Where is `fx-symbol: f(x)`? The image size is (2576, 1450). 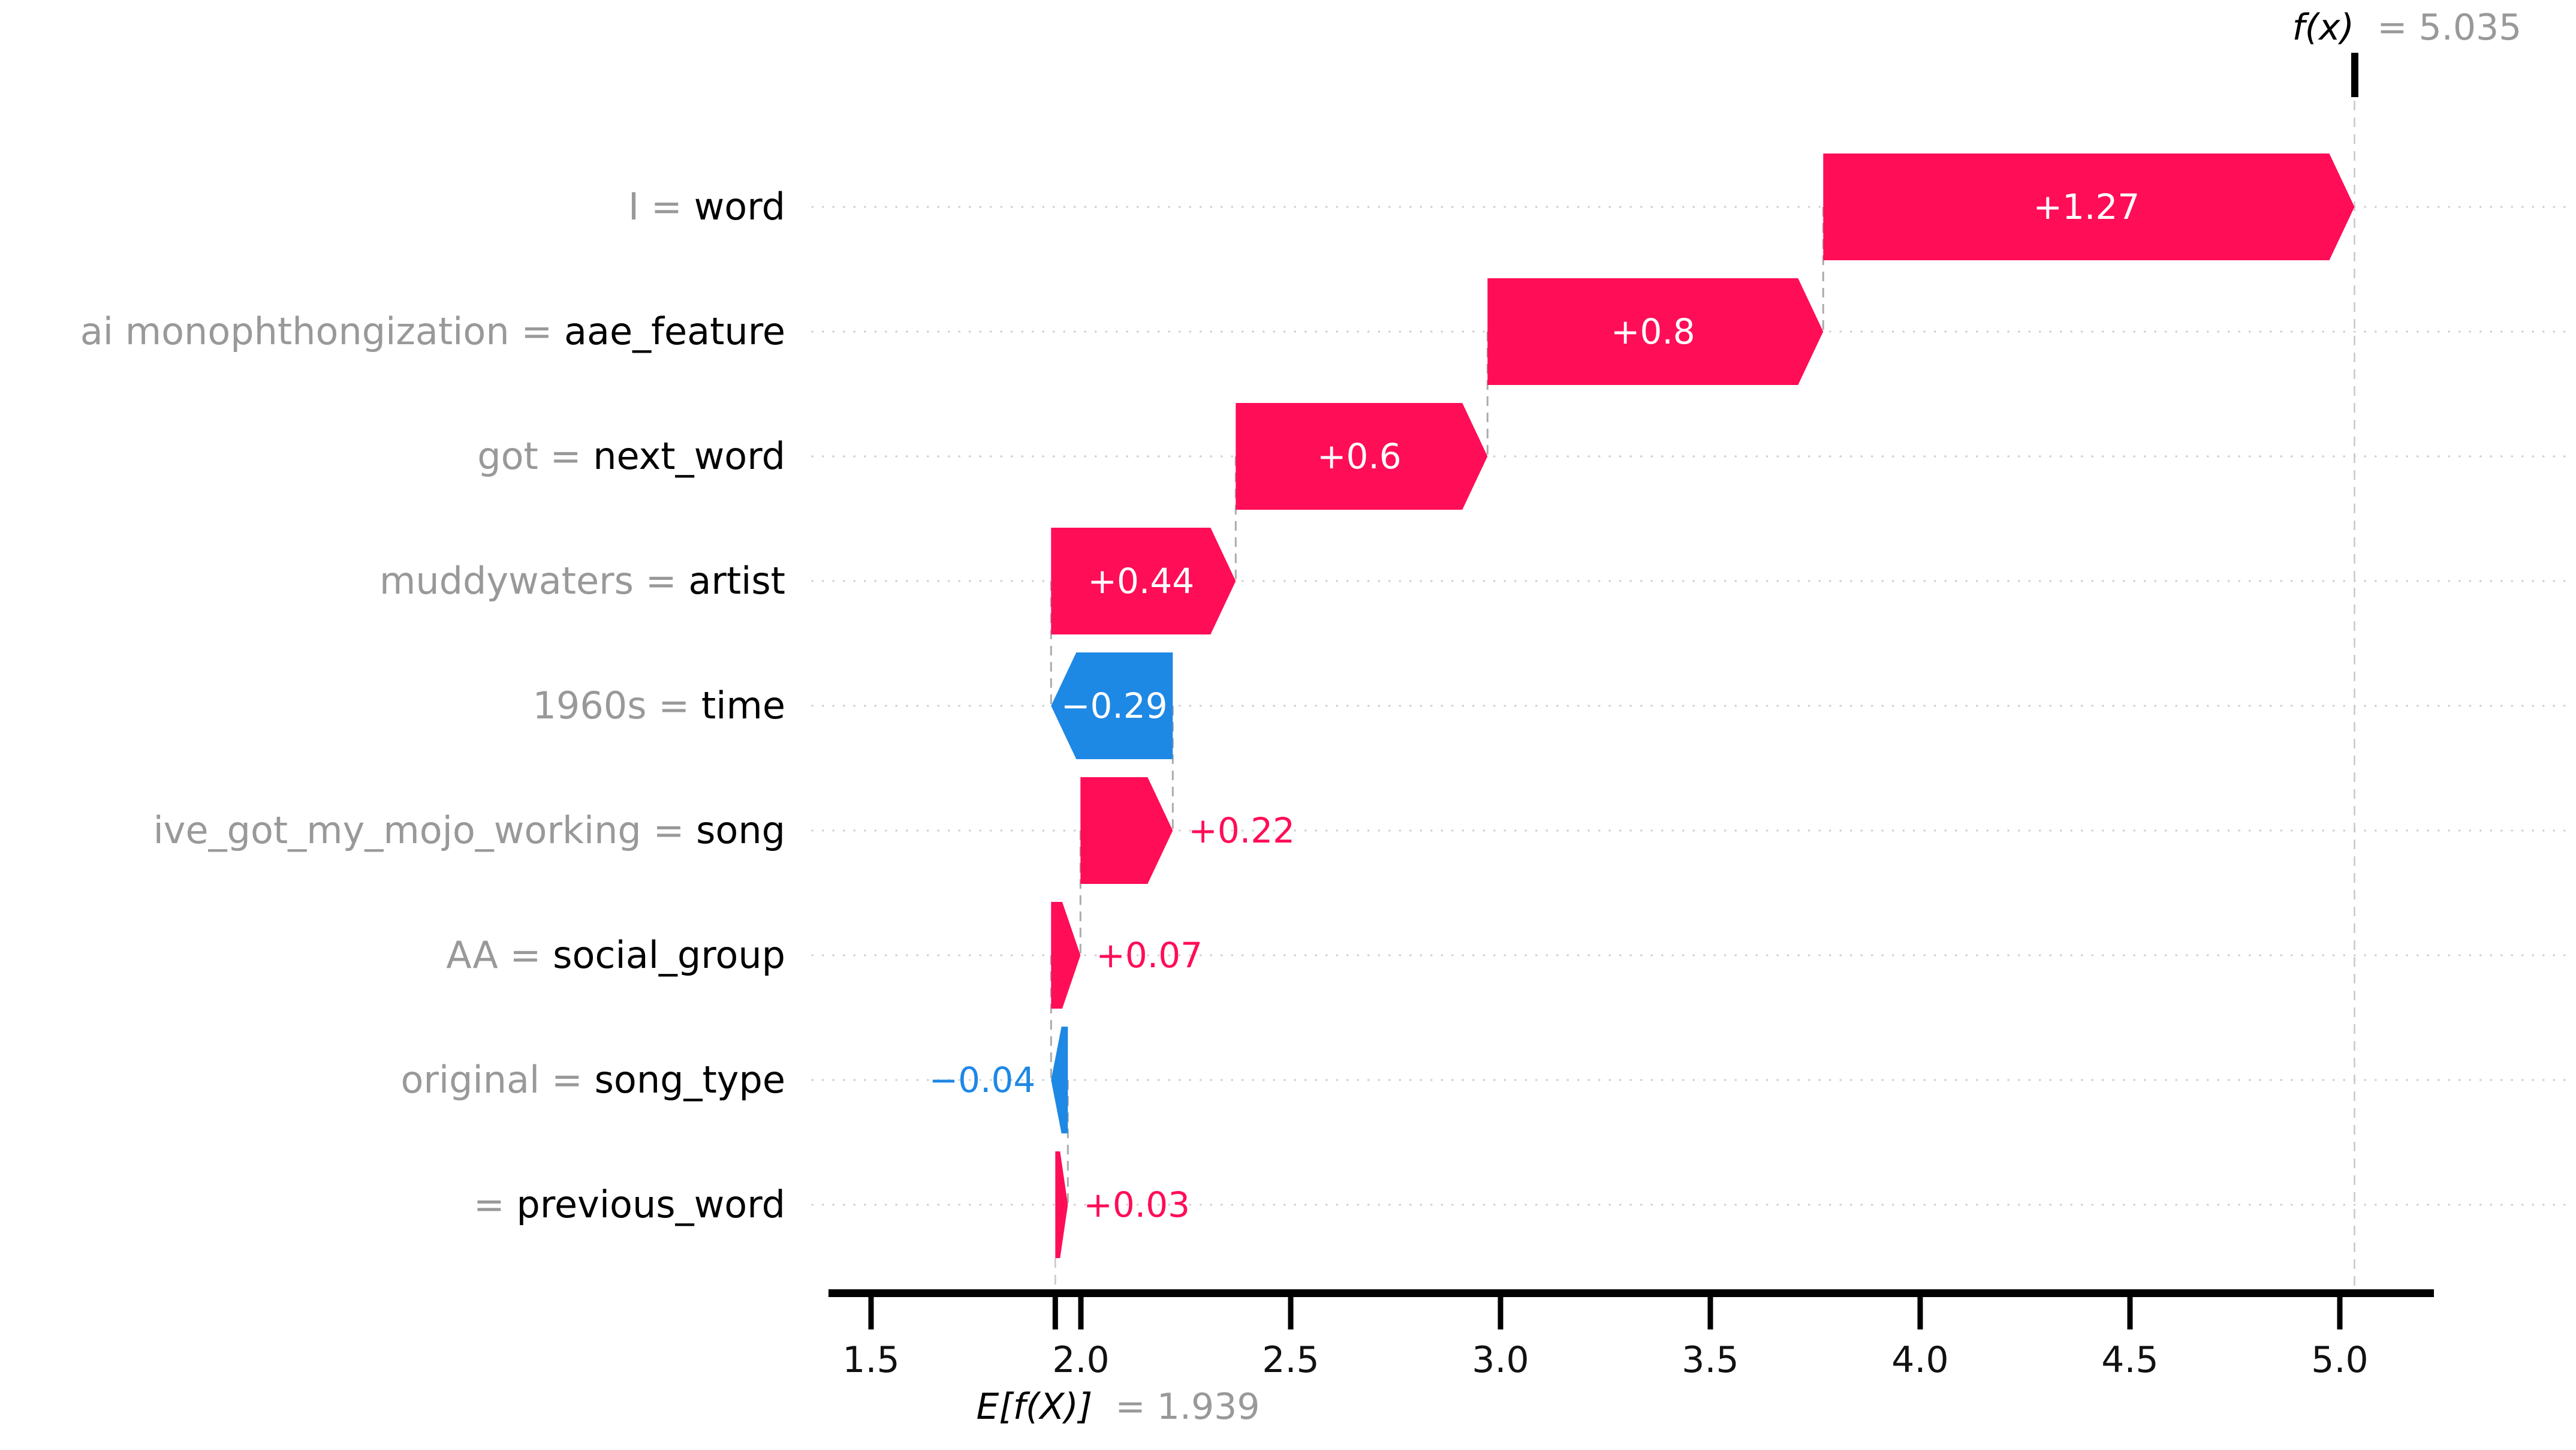
fx-symbol: f(x) is located at coordinates (2323, 28).